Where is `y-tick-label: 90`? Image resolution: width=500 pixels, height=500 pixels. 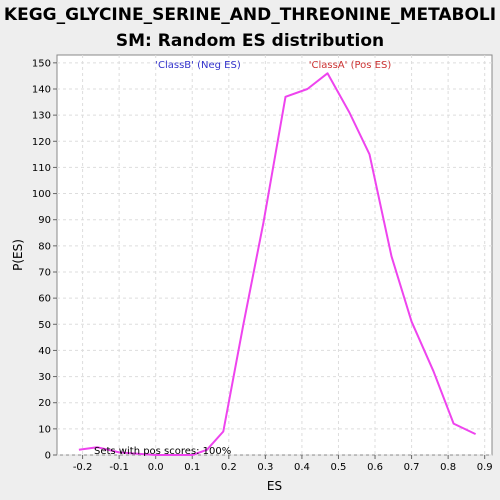
y-tick-label: 90 is located at coordinates (44, 220).